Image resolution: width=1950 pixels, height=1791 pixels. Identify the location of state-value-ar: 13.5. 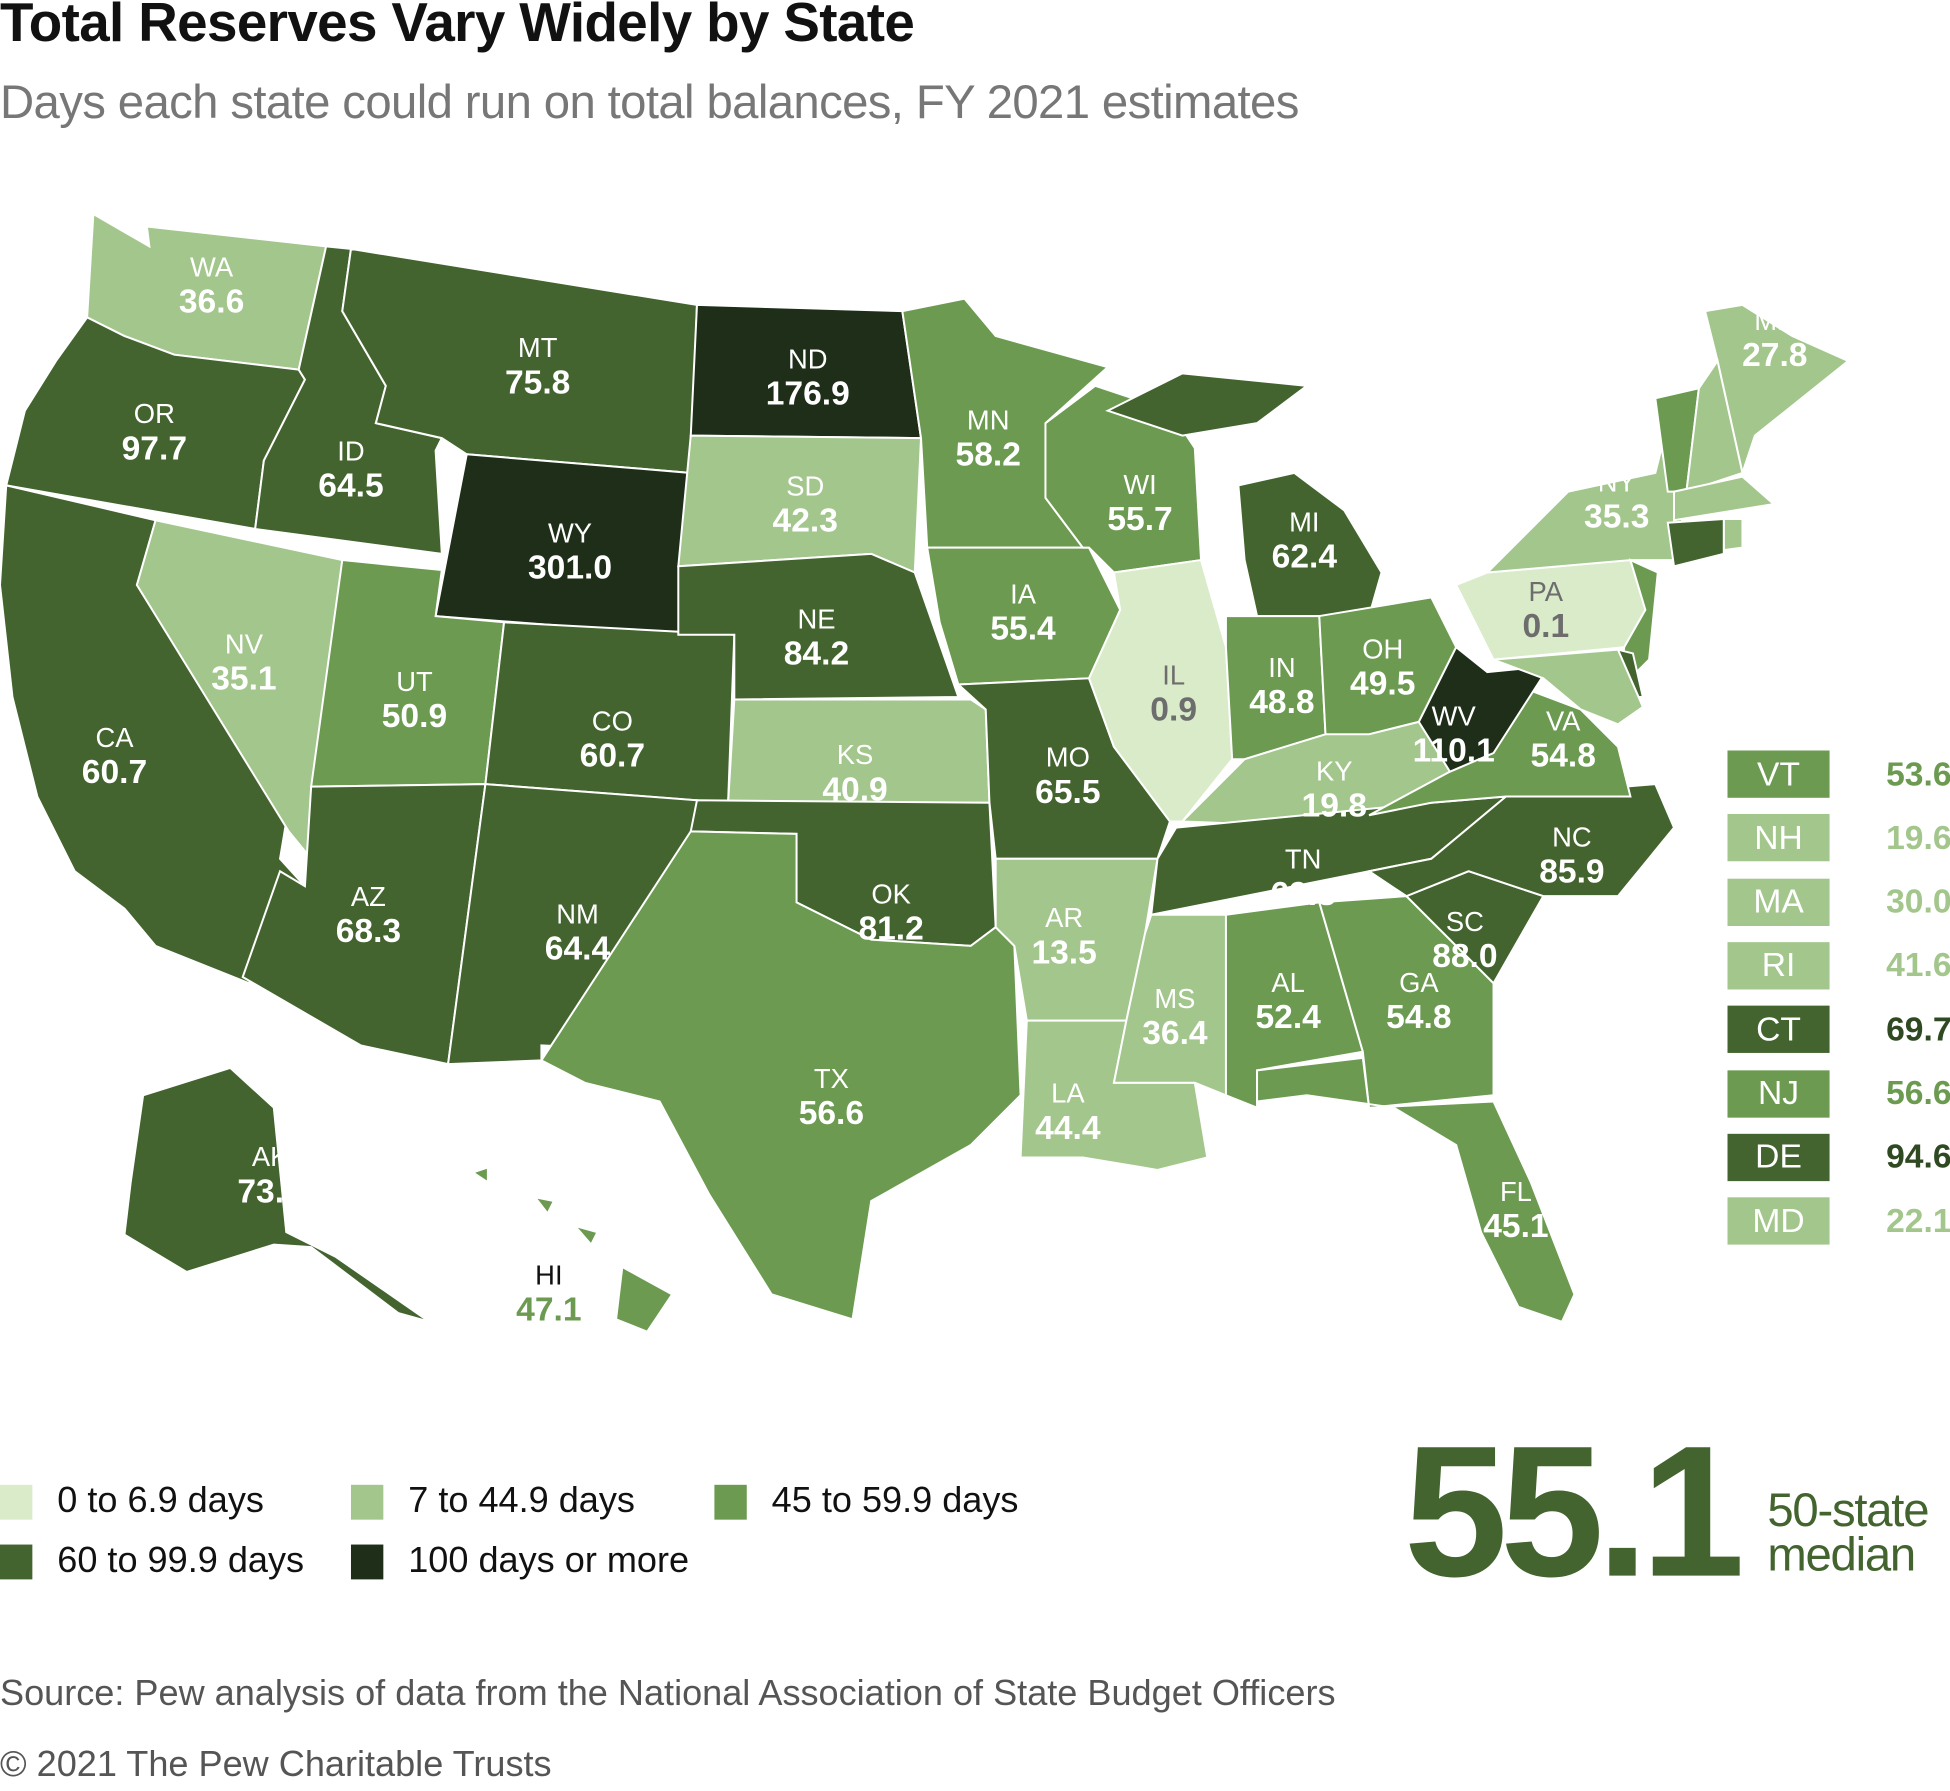
(1063, 952).